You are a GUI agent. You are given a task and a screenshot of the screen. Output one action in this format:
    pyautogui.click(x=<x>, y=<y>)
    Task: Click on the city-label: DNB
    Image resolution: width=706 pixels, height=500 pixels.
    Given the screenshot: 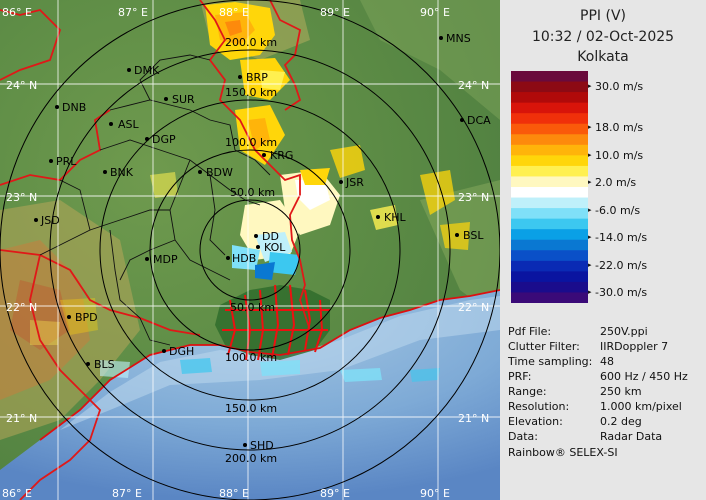 What is the action you would take?
    pyautogui.click(x=74, y=107)
    